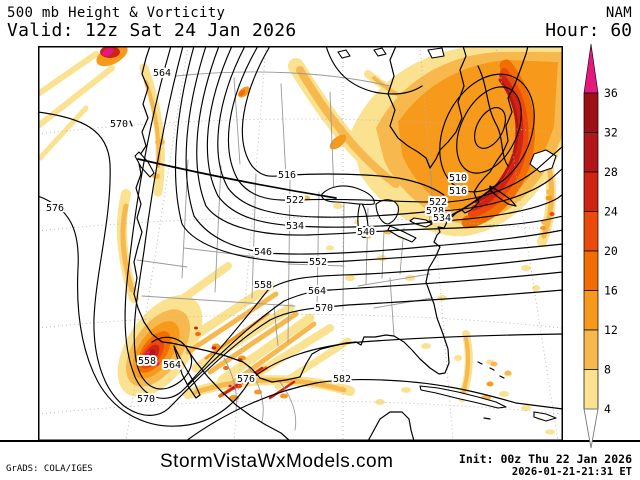  I want to click on colorbar: 36 32 28 24 20 16 12 8 4, so click(609, 247).